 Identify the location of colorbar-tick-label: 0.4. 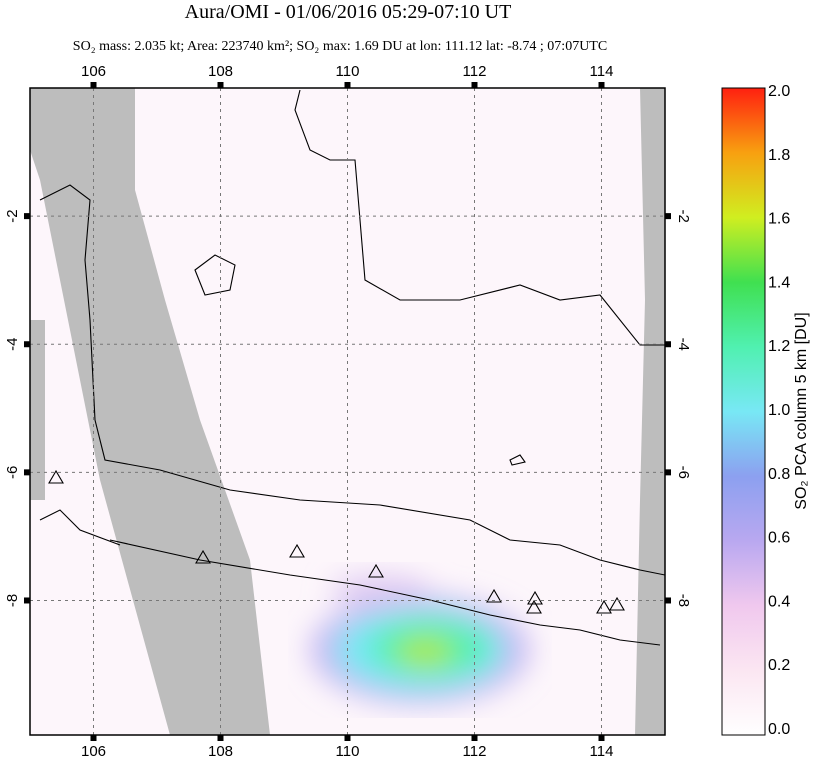
(779, 601).